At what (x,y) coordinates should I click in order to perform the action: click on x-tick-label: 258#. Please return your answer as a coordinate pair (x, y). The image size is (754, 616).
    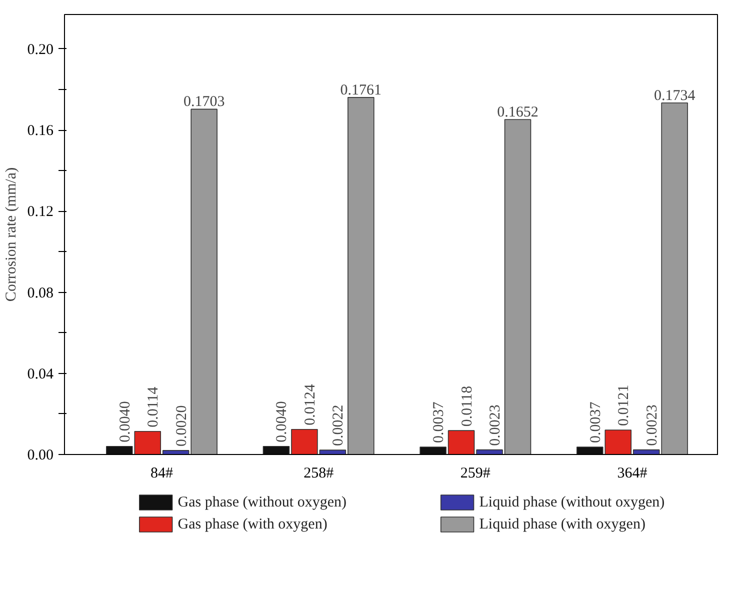
    Looking at the image, I should click on (319, 474).